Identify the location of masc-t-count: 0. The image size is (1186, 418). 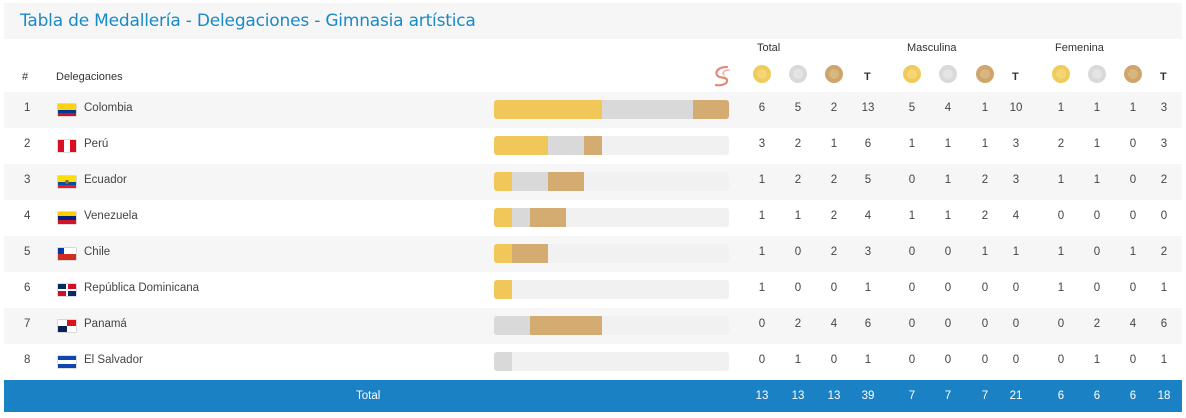
(1016, 324).